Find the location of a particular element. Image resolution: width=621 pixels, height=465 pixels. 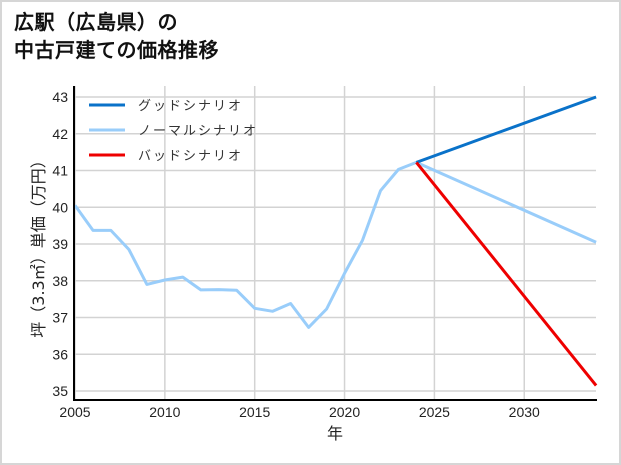

x-tick-label: 2025 is located at coordinates (434, 412).